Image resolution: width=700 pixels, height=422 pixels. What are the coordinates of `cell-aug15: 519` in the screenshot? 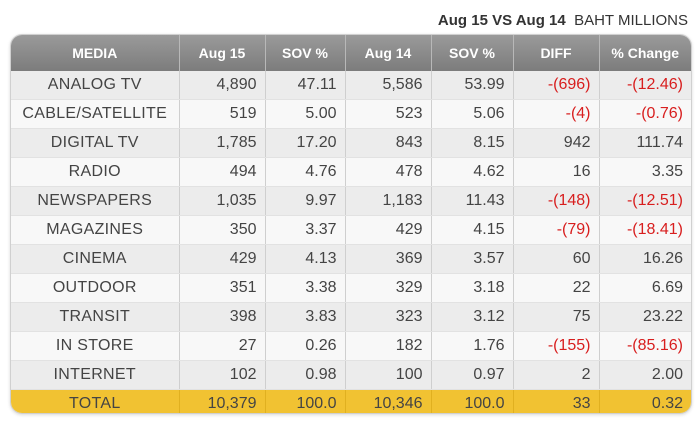 It's located at (222, 114).